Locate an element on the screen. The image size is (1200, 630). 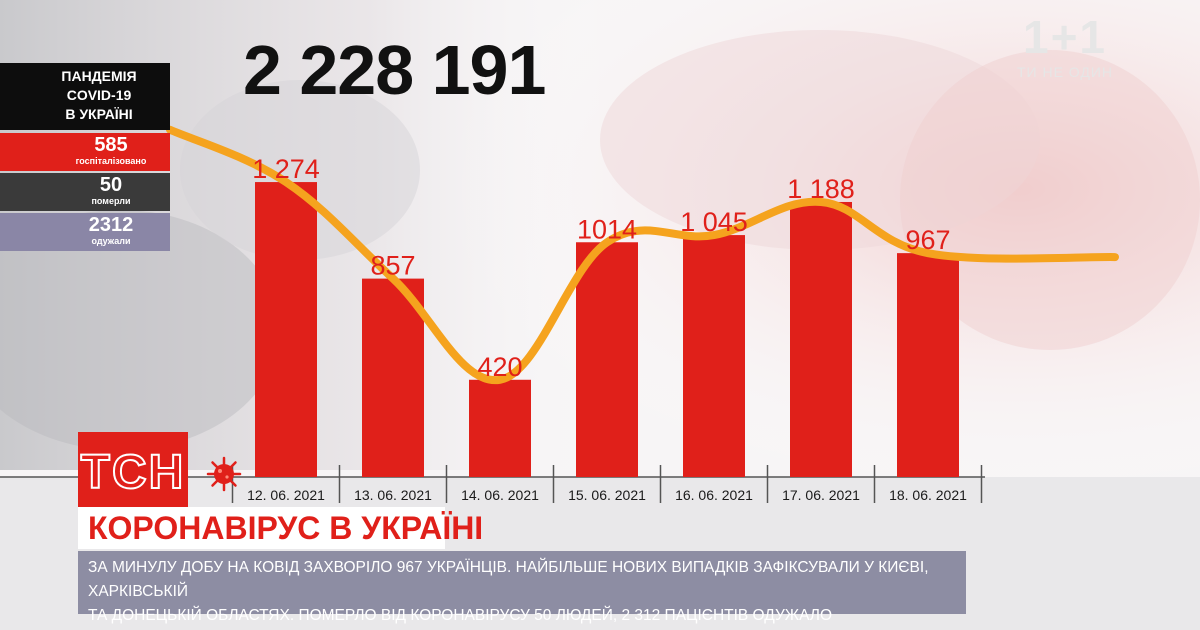
recovered-value: 2312 is located at coordinates (111, 225).